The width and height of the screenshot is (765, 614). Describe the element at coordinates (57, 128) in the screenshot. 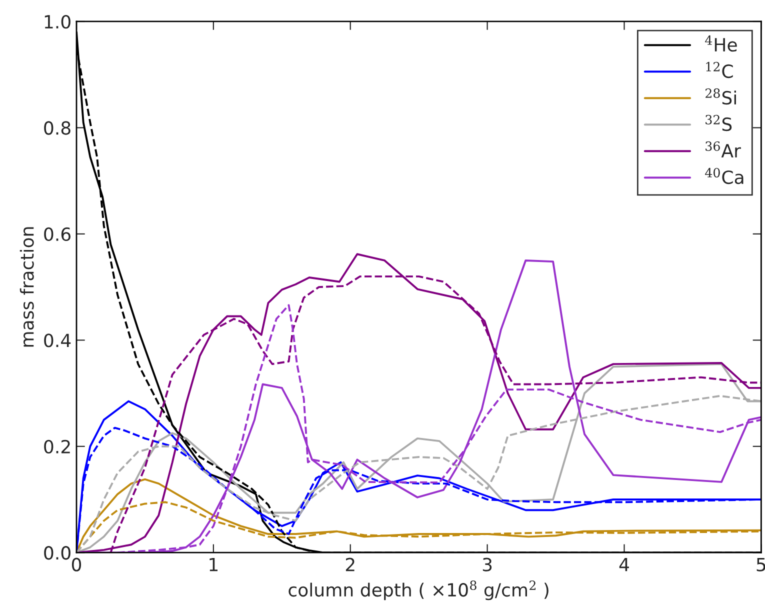

I see `y-tick-label: 0.8` at that location.